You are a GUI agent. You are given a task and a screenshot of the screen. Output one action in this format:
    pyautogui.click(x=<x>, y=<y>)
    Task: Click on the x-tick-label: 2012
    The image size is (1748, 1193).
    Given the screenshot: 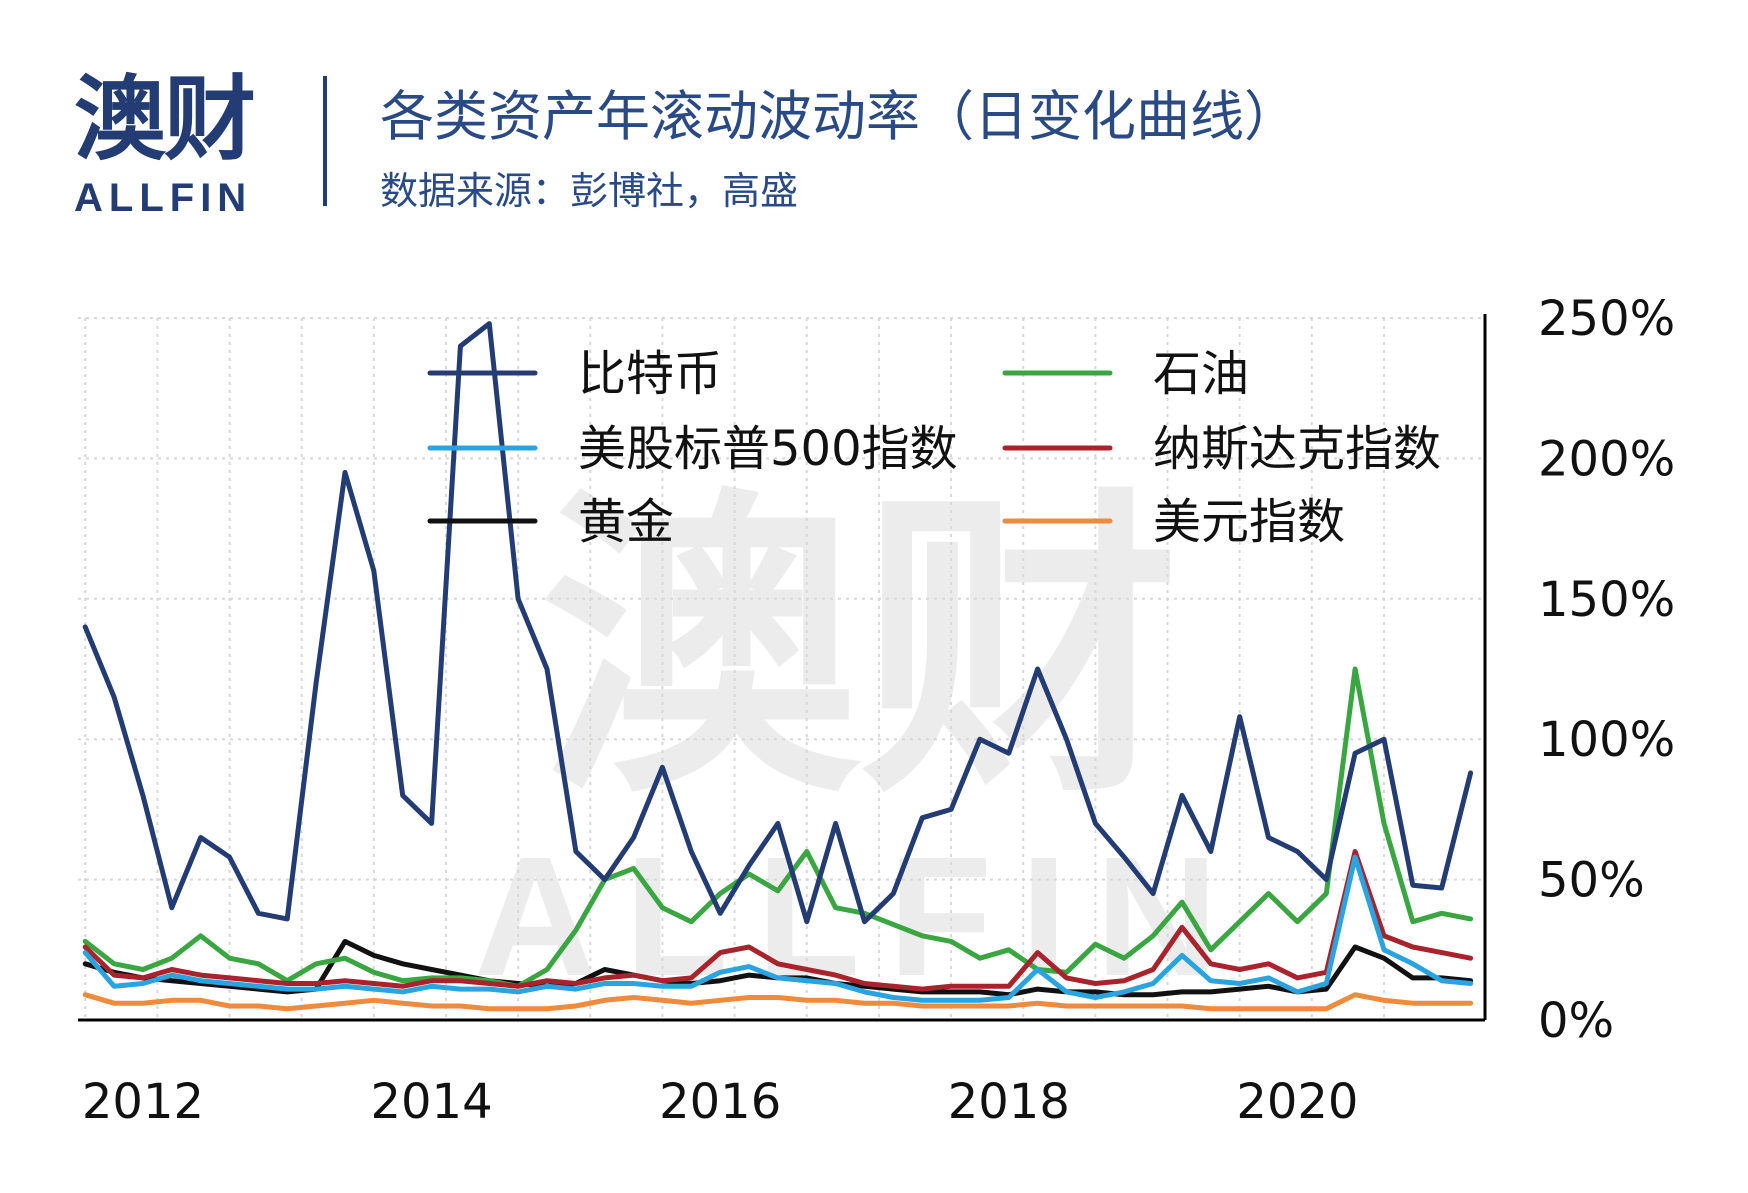 What is the action you would take?
    pyautogui.click(x=143, y=1102)
    